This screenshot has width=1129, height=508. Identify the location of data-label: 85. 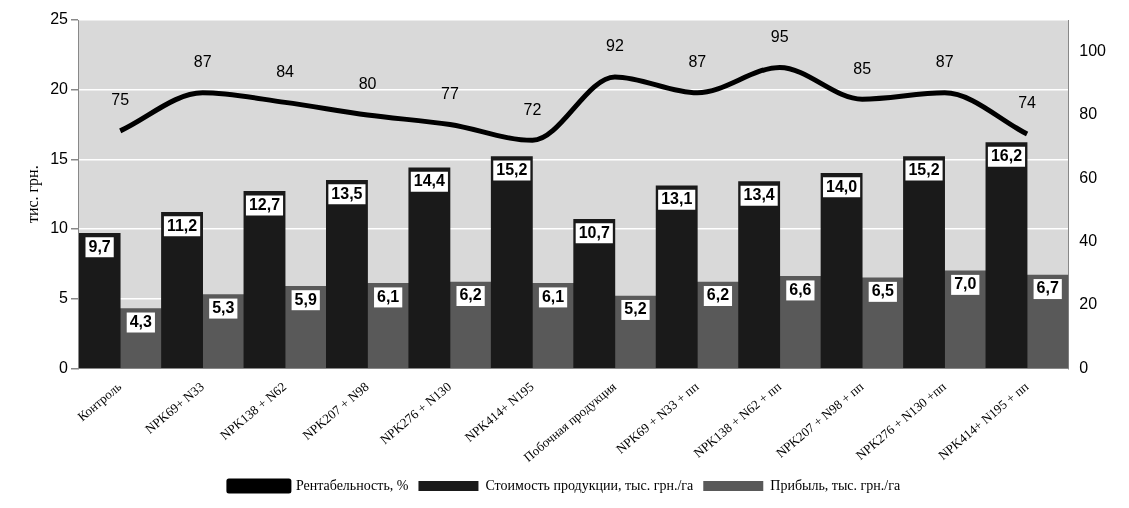
(862, 68).